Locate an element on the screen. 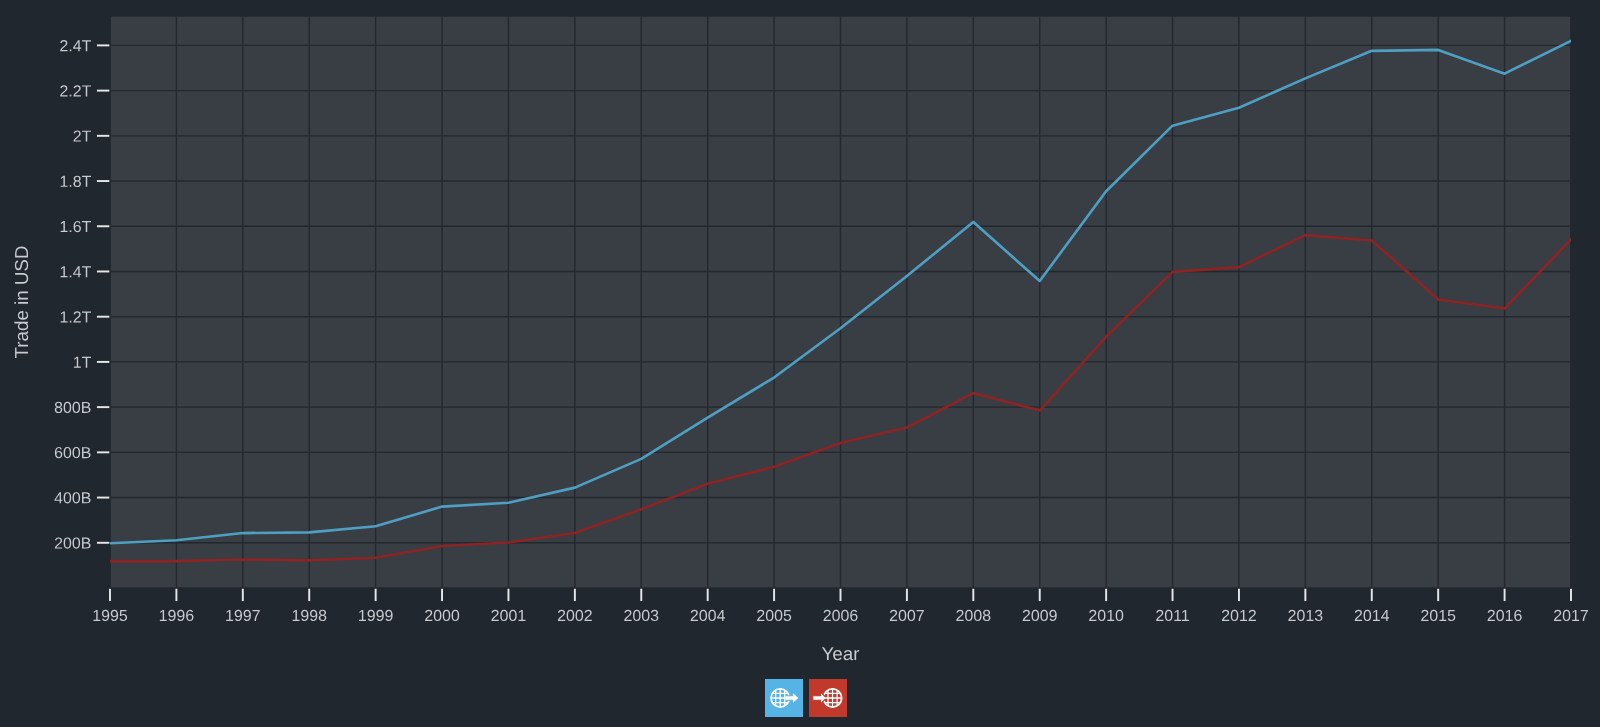  y-tick-label: 1T is located at coordinates (82, 362).